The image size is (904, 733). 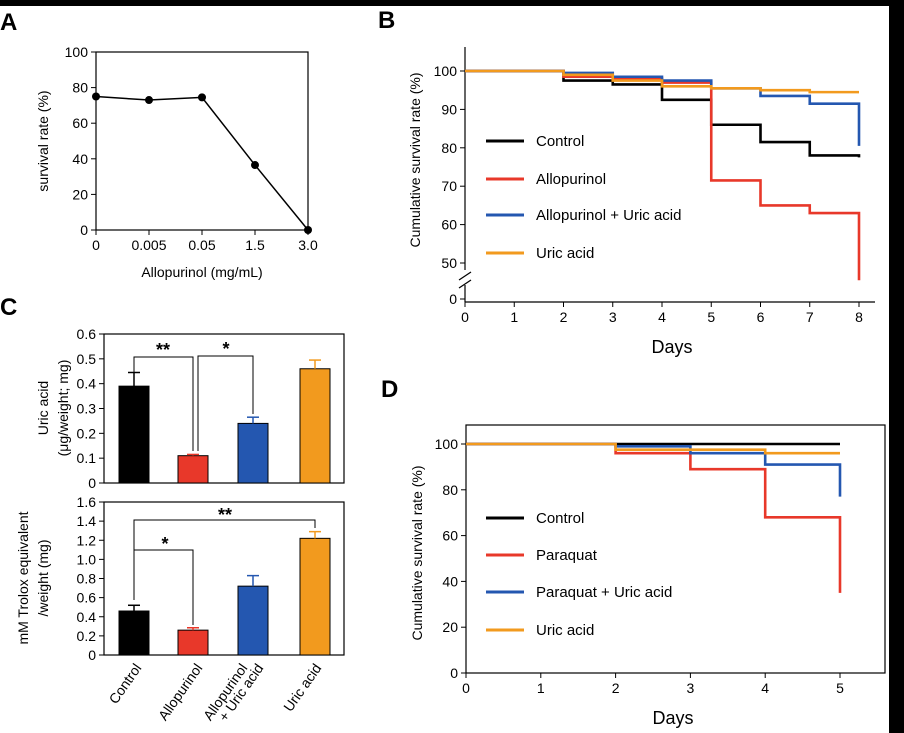 What do you see at coordinates (454, 673) in the screenshot?
I see `d-ytick-label: 0` at bounding box center [454, 673].